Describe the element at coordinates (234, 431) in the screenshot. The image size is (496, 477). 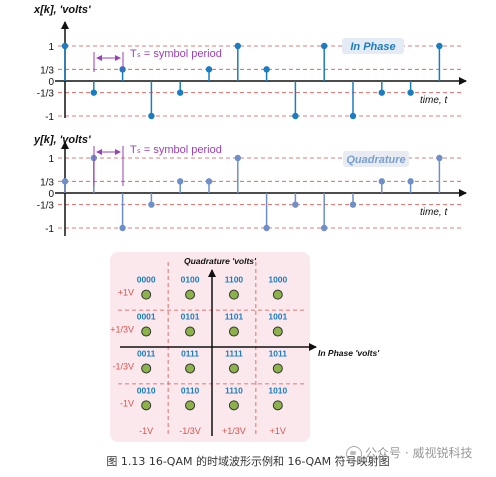
I see `constellation-col-label: +1/3V` at that location.